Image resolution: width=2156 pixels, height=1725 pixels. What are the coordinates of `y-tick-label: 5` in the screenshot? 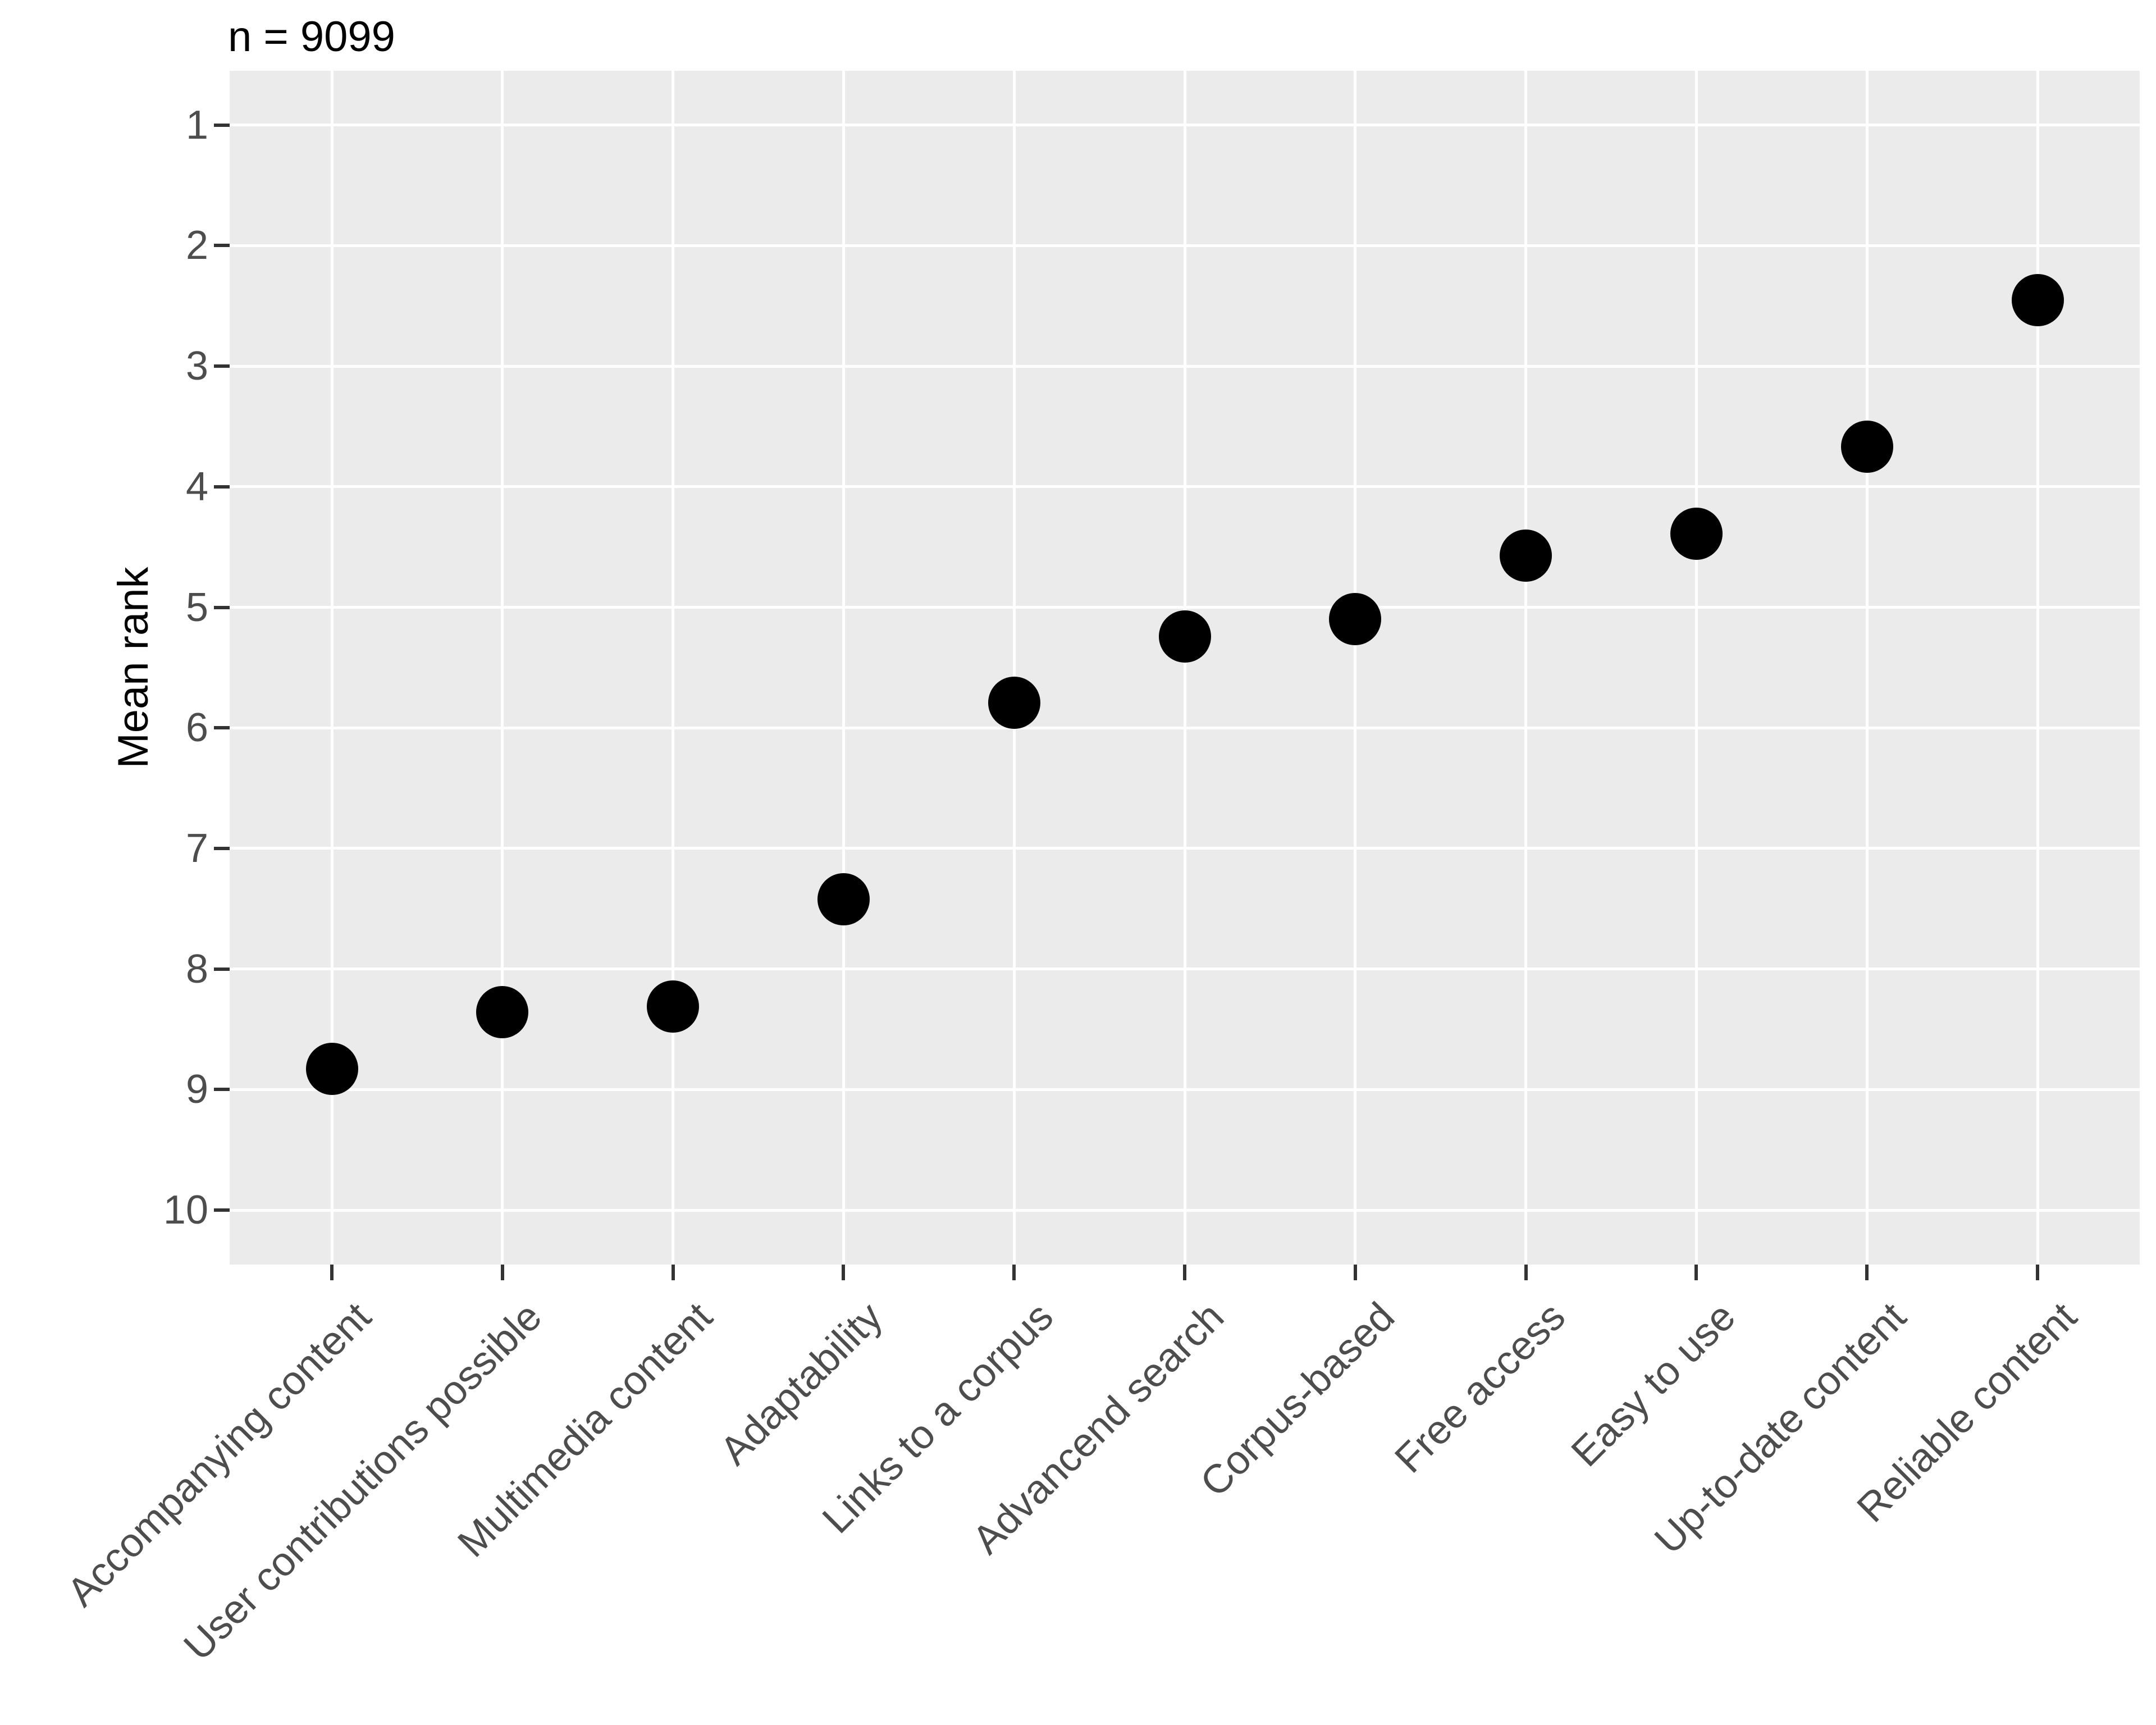 It's located at (196, 608).